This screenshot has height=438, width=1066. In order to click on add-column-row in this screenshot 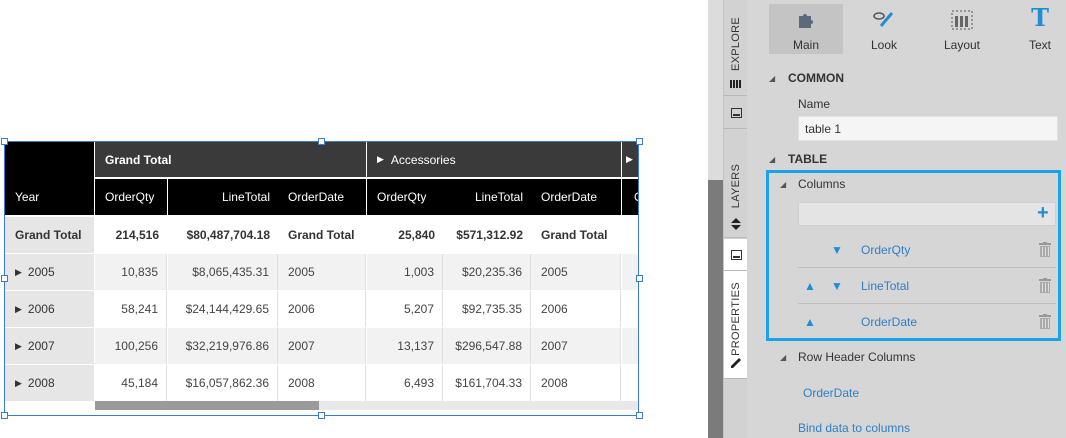, I will do `click(927, 214)`.